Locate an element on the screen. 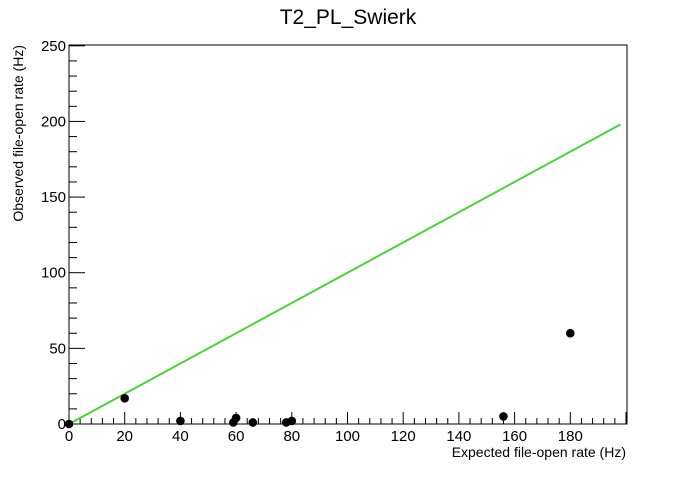 The image size is (696, 477). x-tick-label: 20 is located at coordinates (124, 436).